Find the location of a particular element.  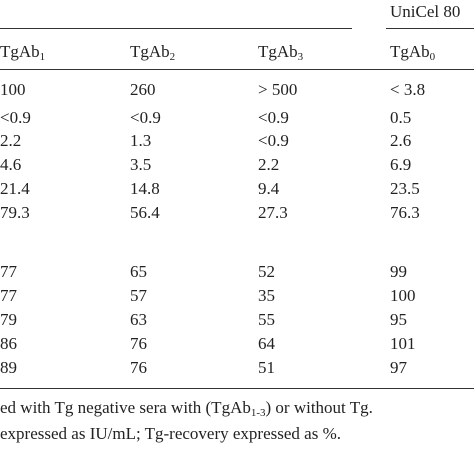

table-cell: 56.4 is located at coordinates (145, 212).